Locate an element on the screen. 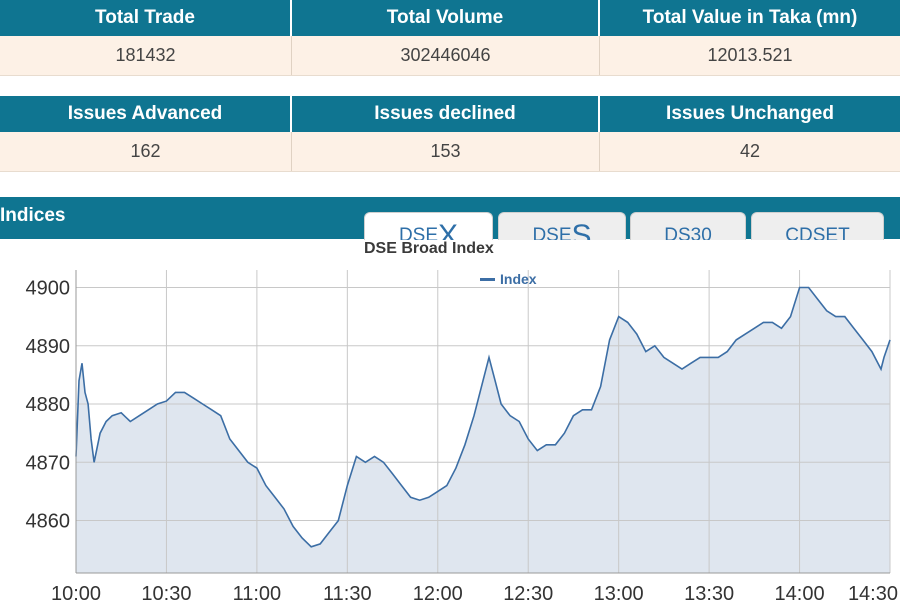  indices-title: Indices is located at coordinates (33, 215).